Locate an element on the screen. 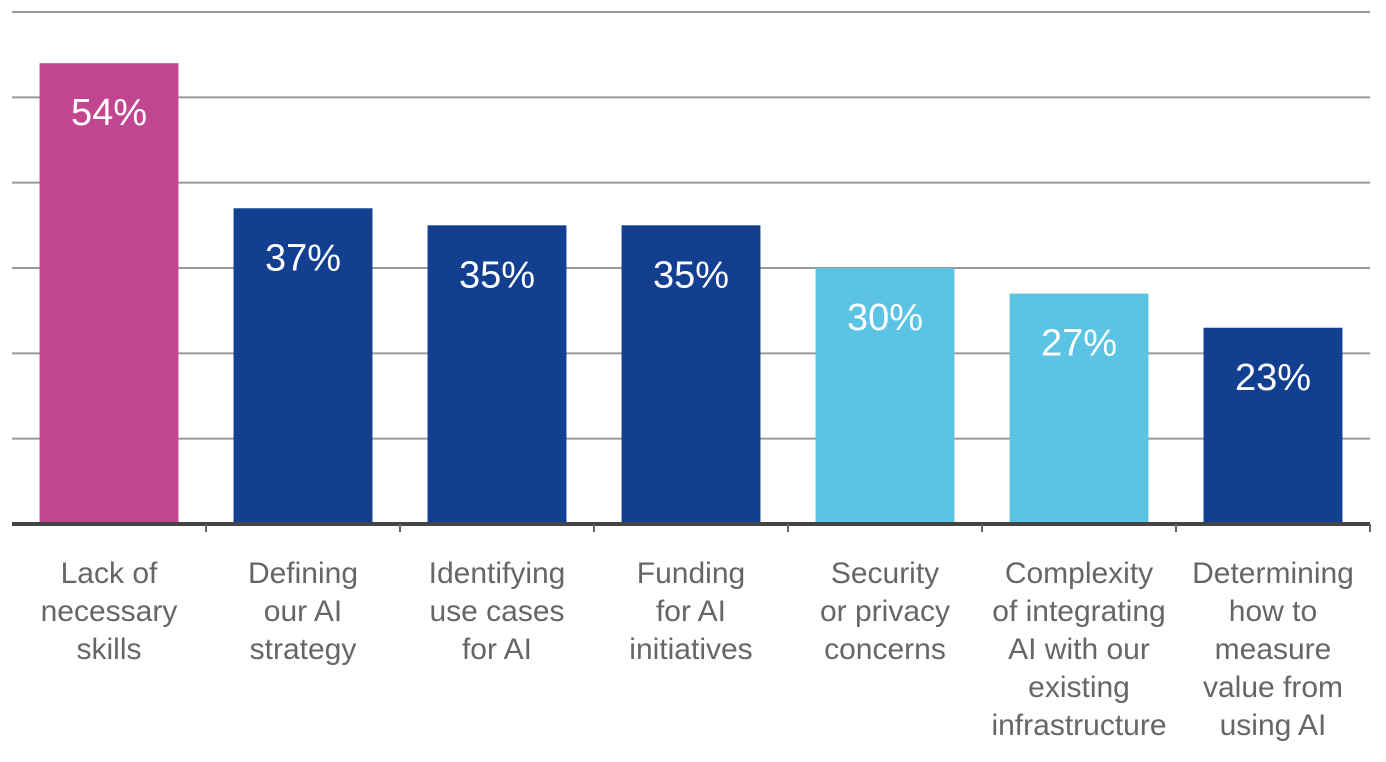 The height and width of the screenshot is (762, 1386). value-label: 23% is located at coordinates (1273, 378).